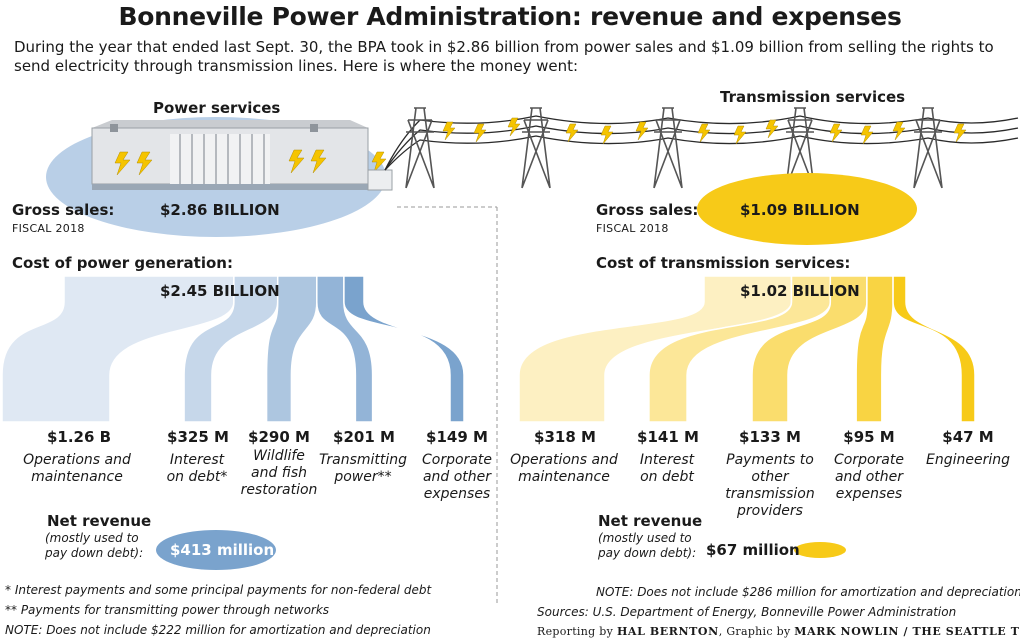  What do you see at coordinates (279, 437) in the screenshot?
I see `power-item-amount: $290 M` at bounding box center [279, 437].